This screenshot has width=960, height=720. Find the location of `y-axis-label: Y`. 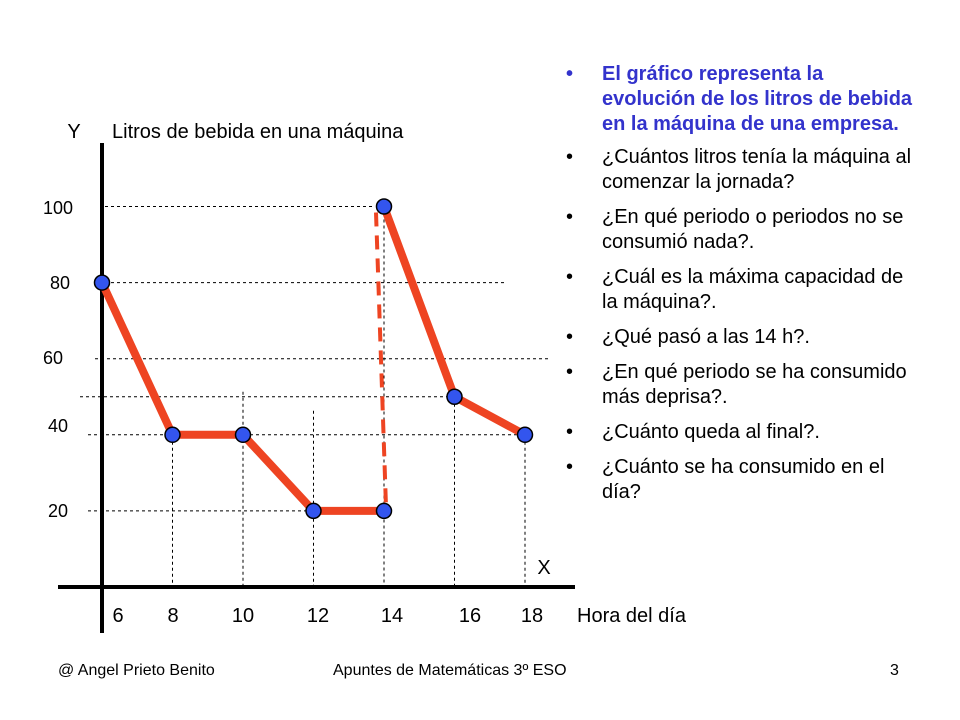

y-axis-label: Y is located at coordinates (73, 132).